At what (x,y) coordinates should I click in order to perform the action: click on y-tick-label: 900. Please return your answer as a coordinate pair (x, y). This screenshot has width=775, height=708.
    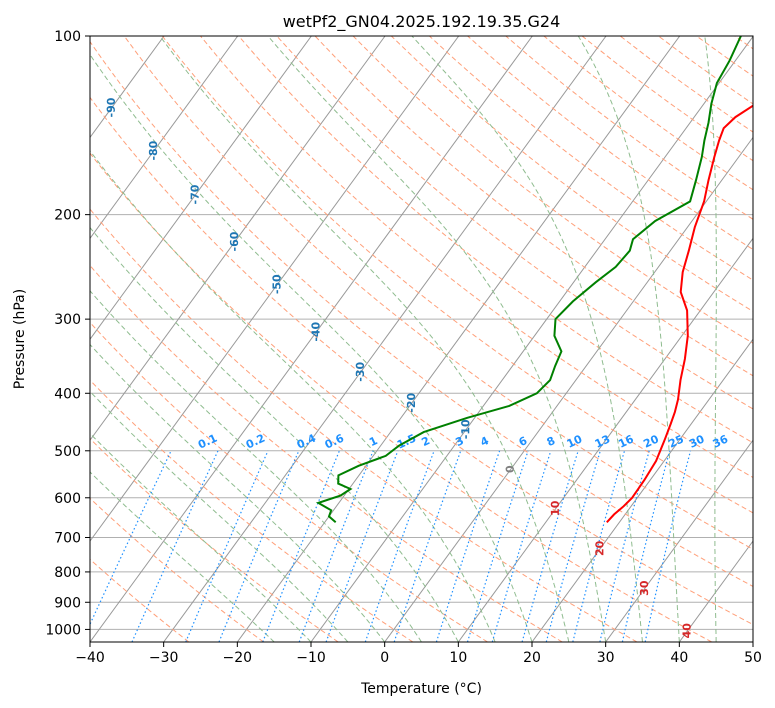
    Looking at the image, I should click on (67, 603).